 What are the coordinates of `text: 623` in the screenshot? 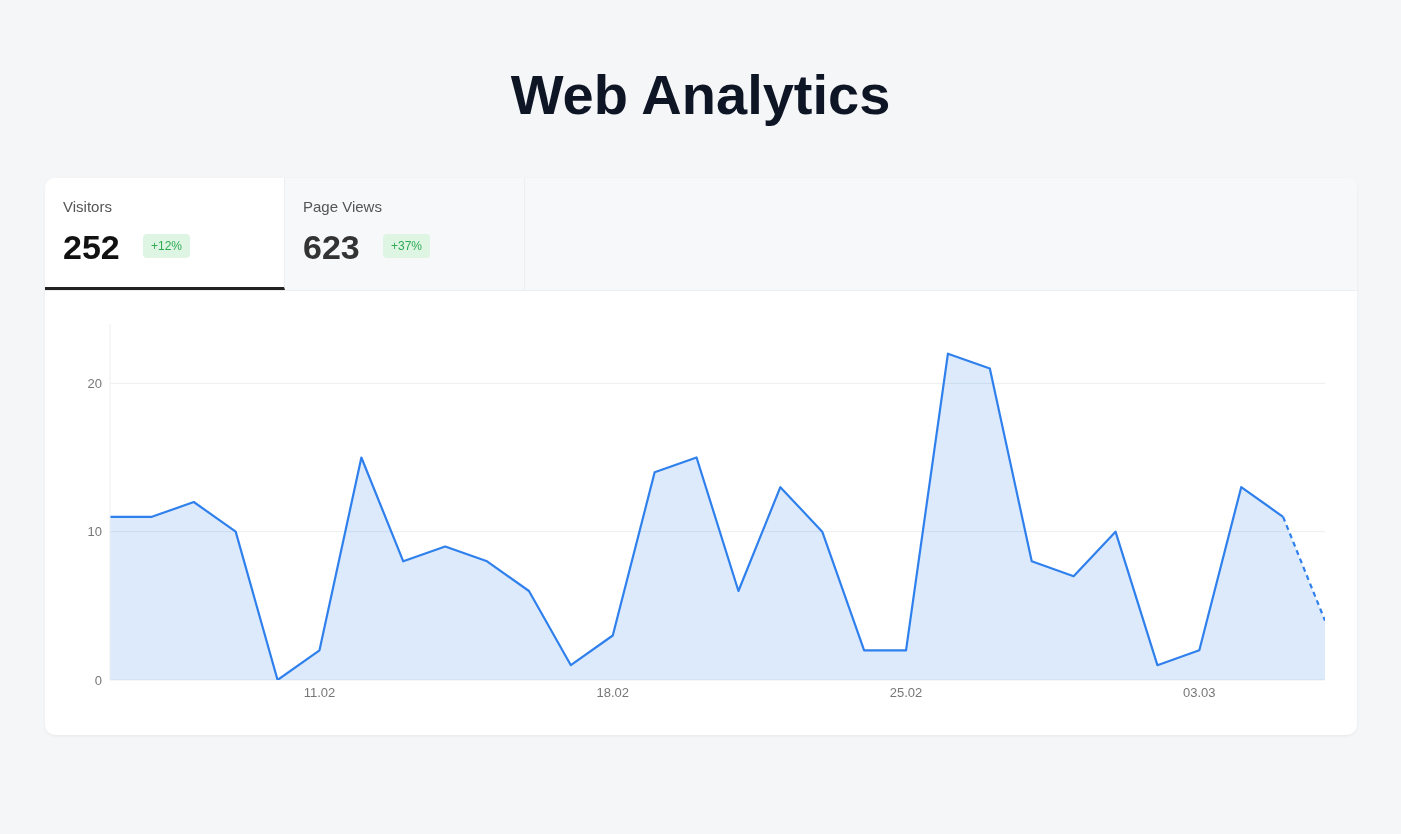 It's located at (331, 247).